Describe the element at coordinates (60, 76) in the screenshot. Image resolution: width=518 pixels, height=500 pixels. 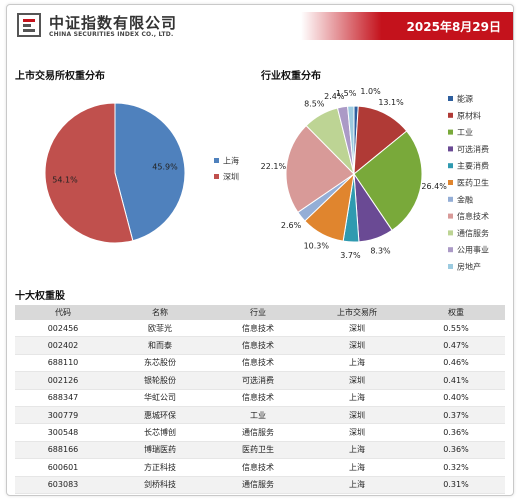
I see `exchange-weight-title: 上市交易所权重分布` at that location.